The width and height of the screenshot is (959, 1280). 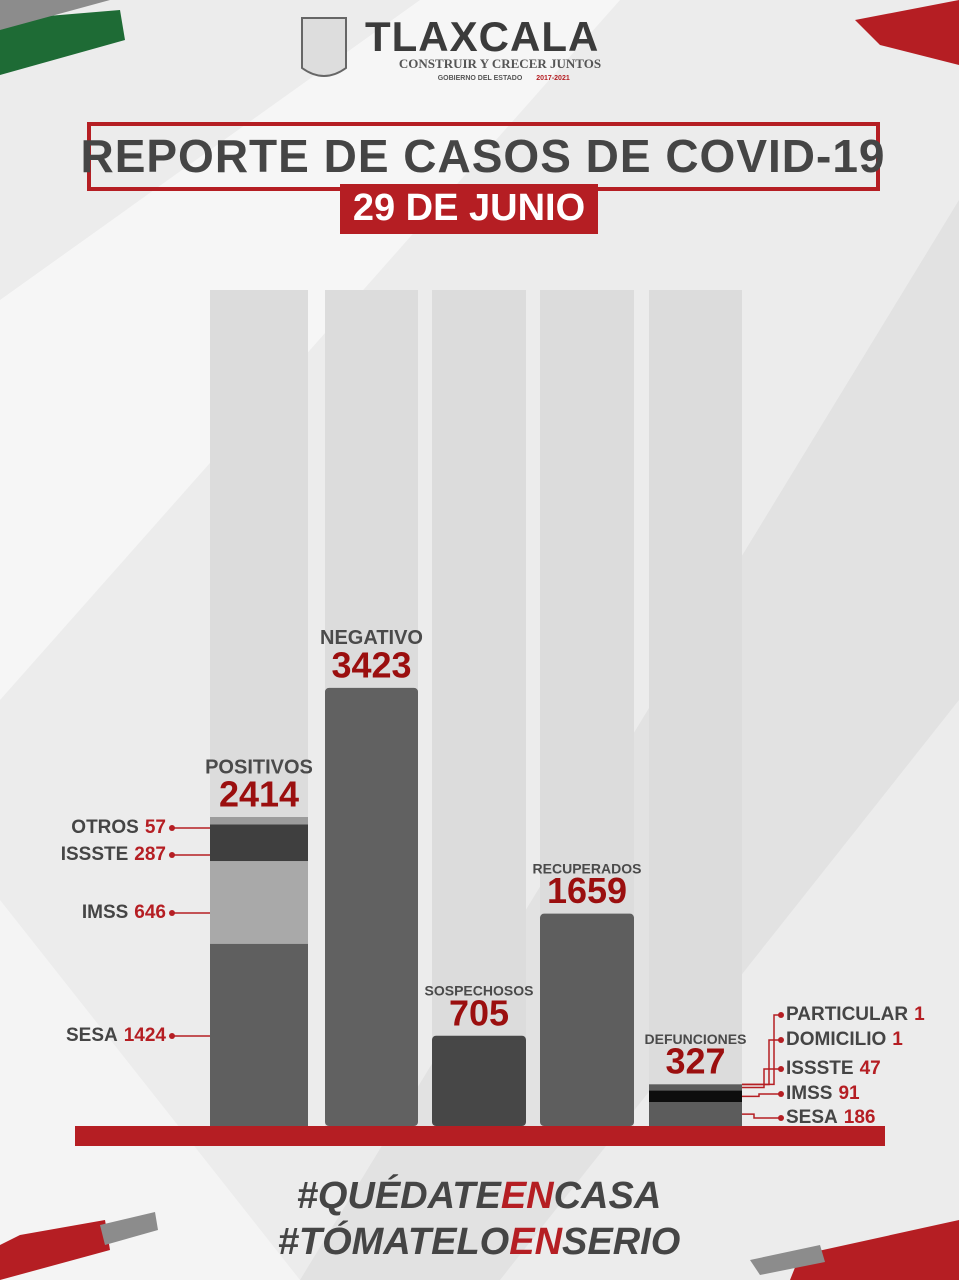 What do you see at coordinates (480, 1136) in the screenshot?
I see `base-bar` at bounding box center [480, 1136].